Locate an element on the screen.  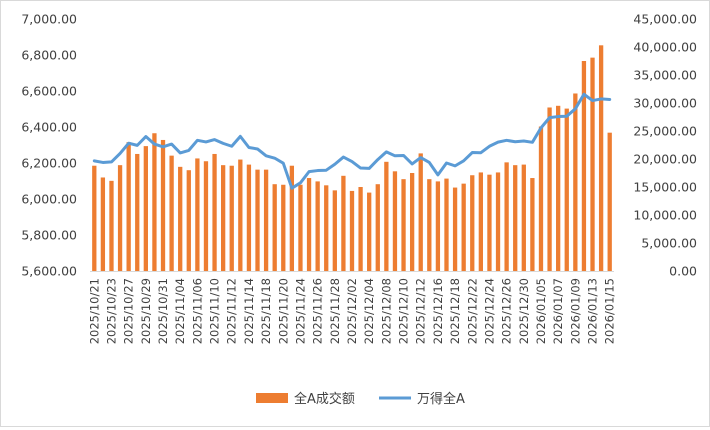
x-tick-label: 2025/10/23 is located at coordinates (111, 311).